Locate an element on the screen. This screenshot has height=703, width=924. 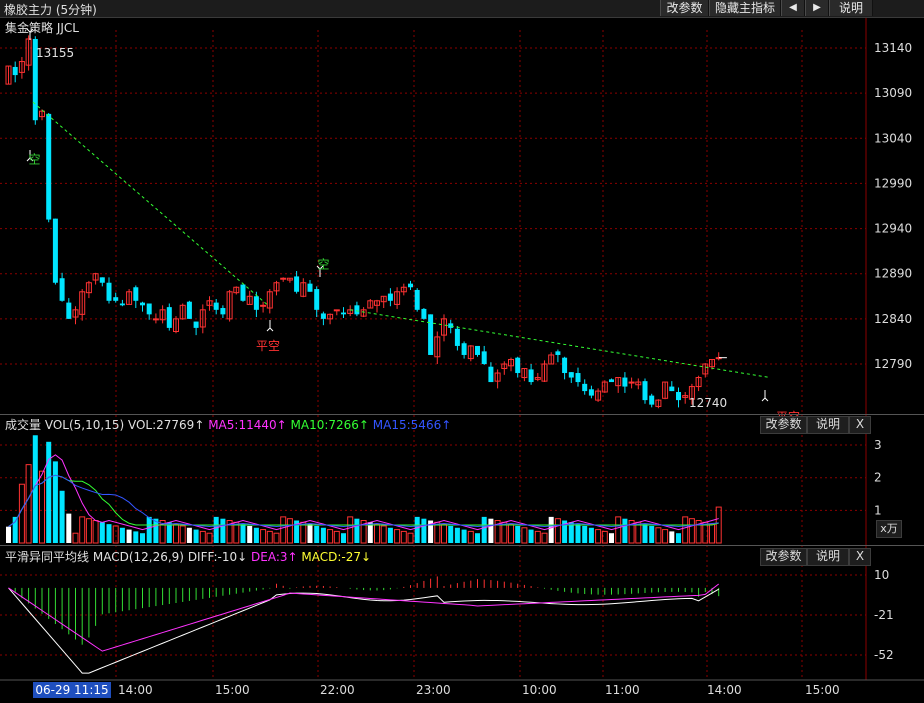
help-button: 说明 is located at coordinates (851, 8).